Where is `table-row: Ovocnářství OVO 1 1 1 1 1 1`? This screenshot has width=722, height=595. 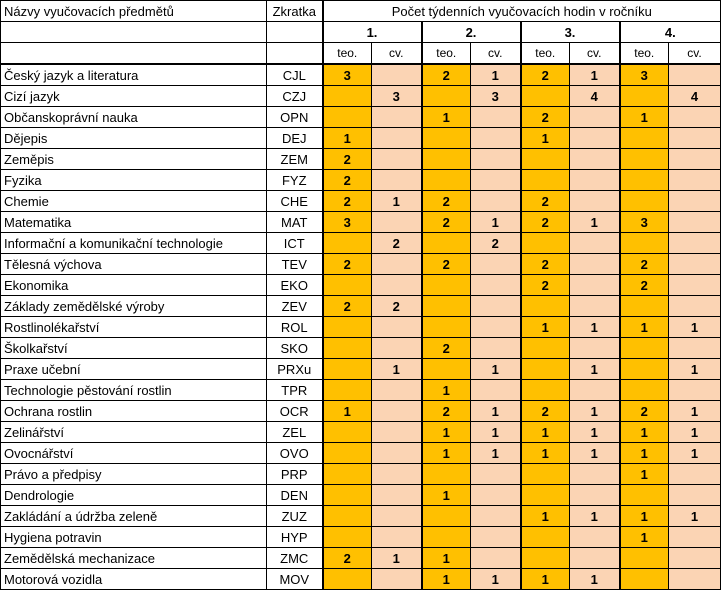 table-row: Ovocnářství OVO 1 1 1 1 1 1 is located at coordinates (361, 453).